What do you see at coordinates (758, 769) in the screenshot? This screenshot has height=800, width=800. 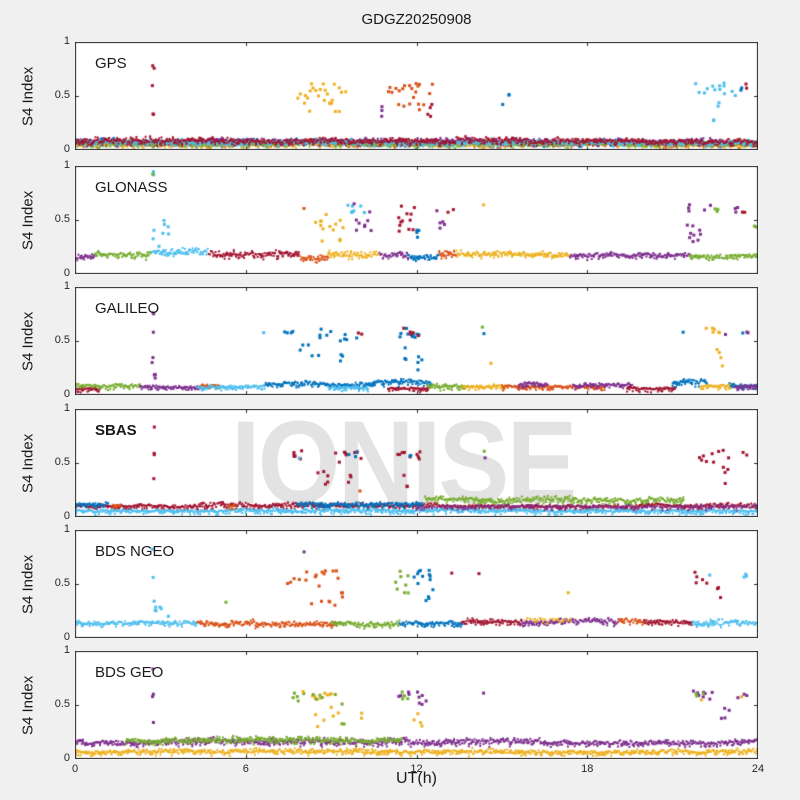 I see `x-tick-label: 24` at bounding box center [758, 769].